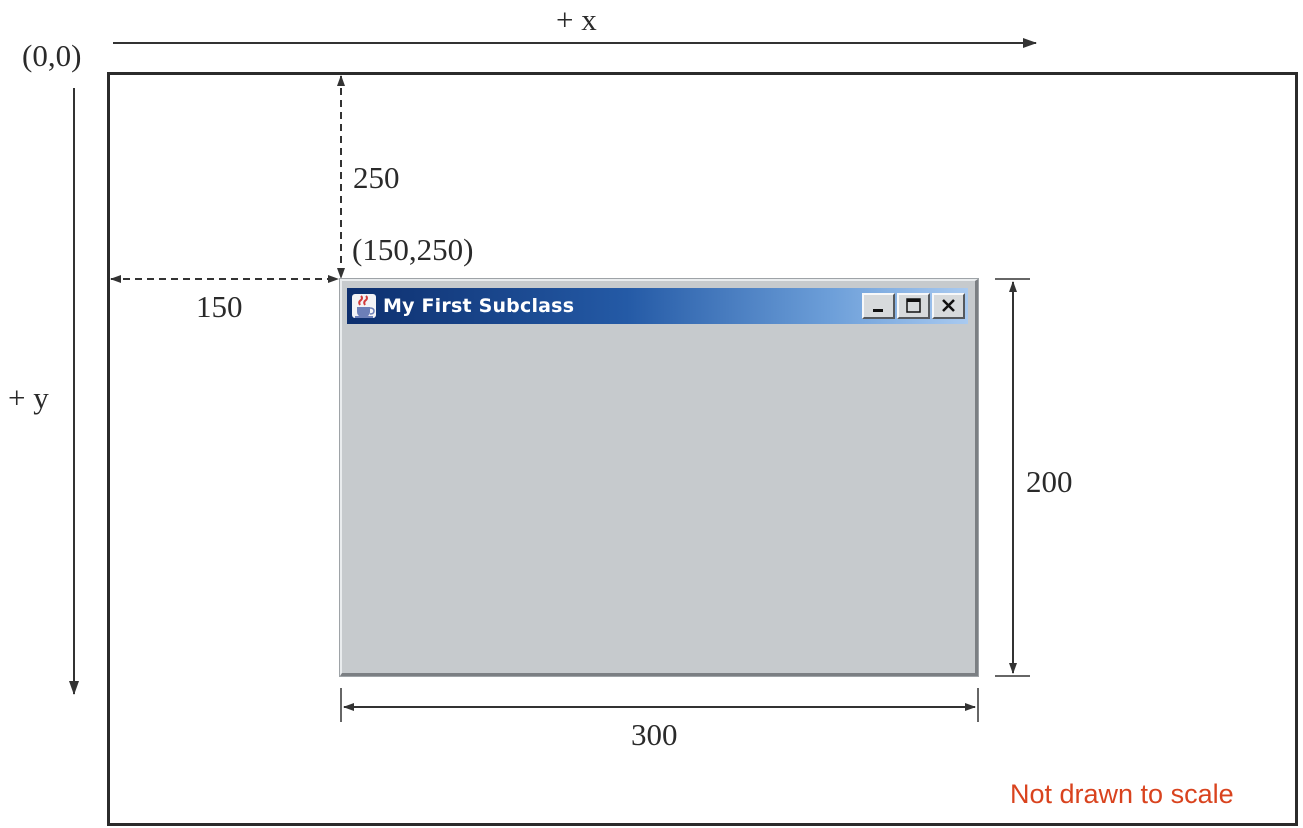 This screenshot has width=1303, height=828. Describe the element at coordinates (654, 734) in the screenshot. I see `window-width-label: 300` at that location.